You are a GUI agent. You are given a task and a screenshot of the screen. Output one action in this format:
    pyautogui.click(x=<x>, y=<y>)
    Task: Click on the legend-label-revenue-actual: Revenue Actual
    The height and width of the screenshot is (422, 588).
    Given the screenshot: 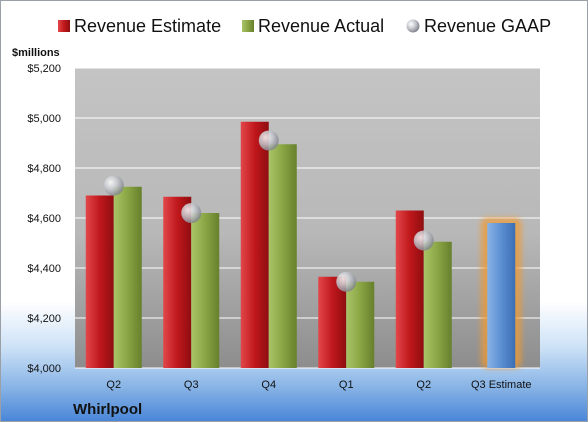 What is the action you would take?
    pyautogui.click(x=321, y=26)
    